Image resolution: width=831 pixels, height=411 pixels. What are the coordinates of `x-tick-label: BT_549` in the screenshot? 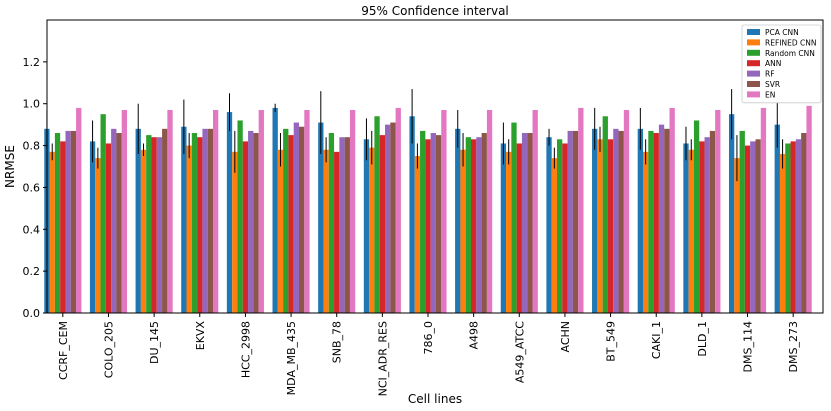 It's located at (611, 341).